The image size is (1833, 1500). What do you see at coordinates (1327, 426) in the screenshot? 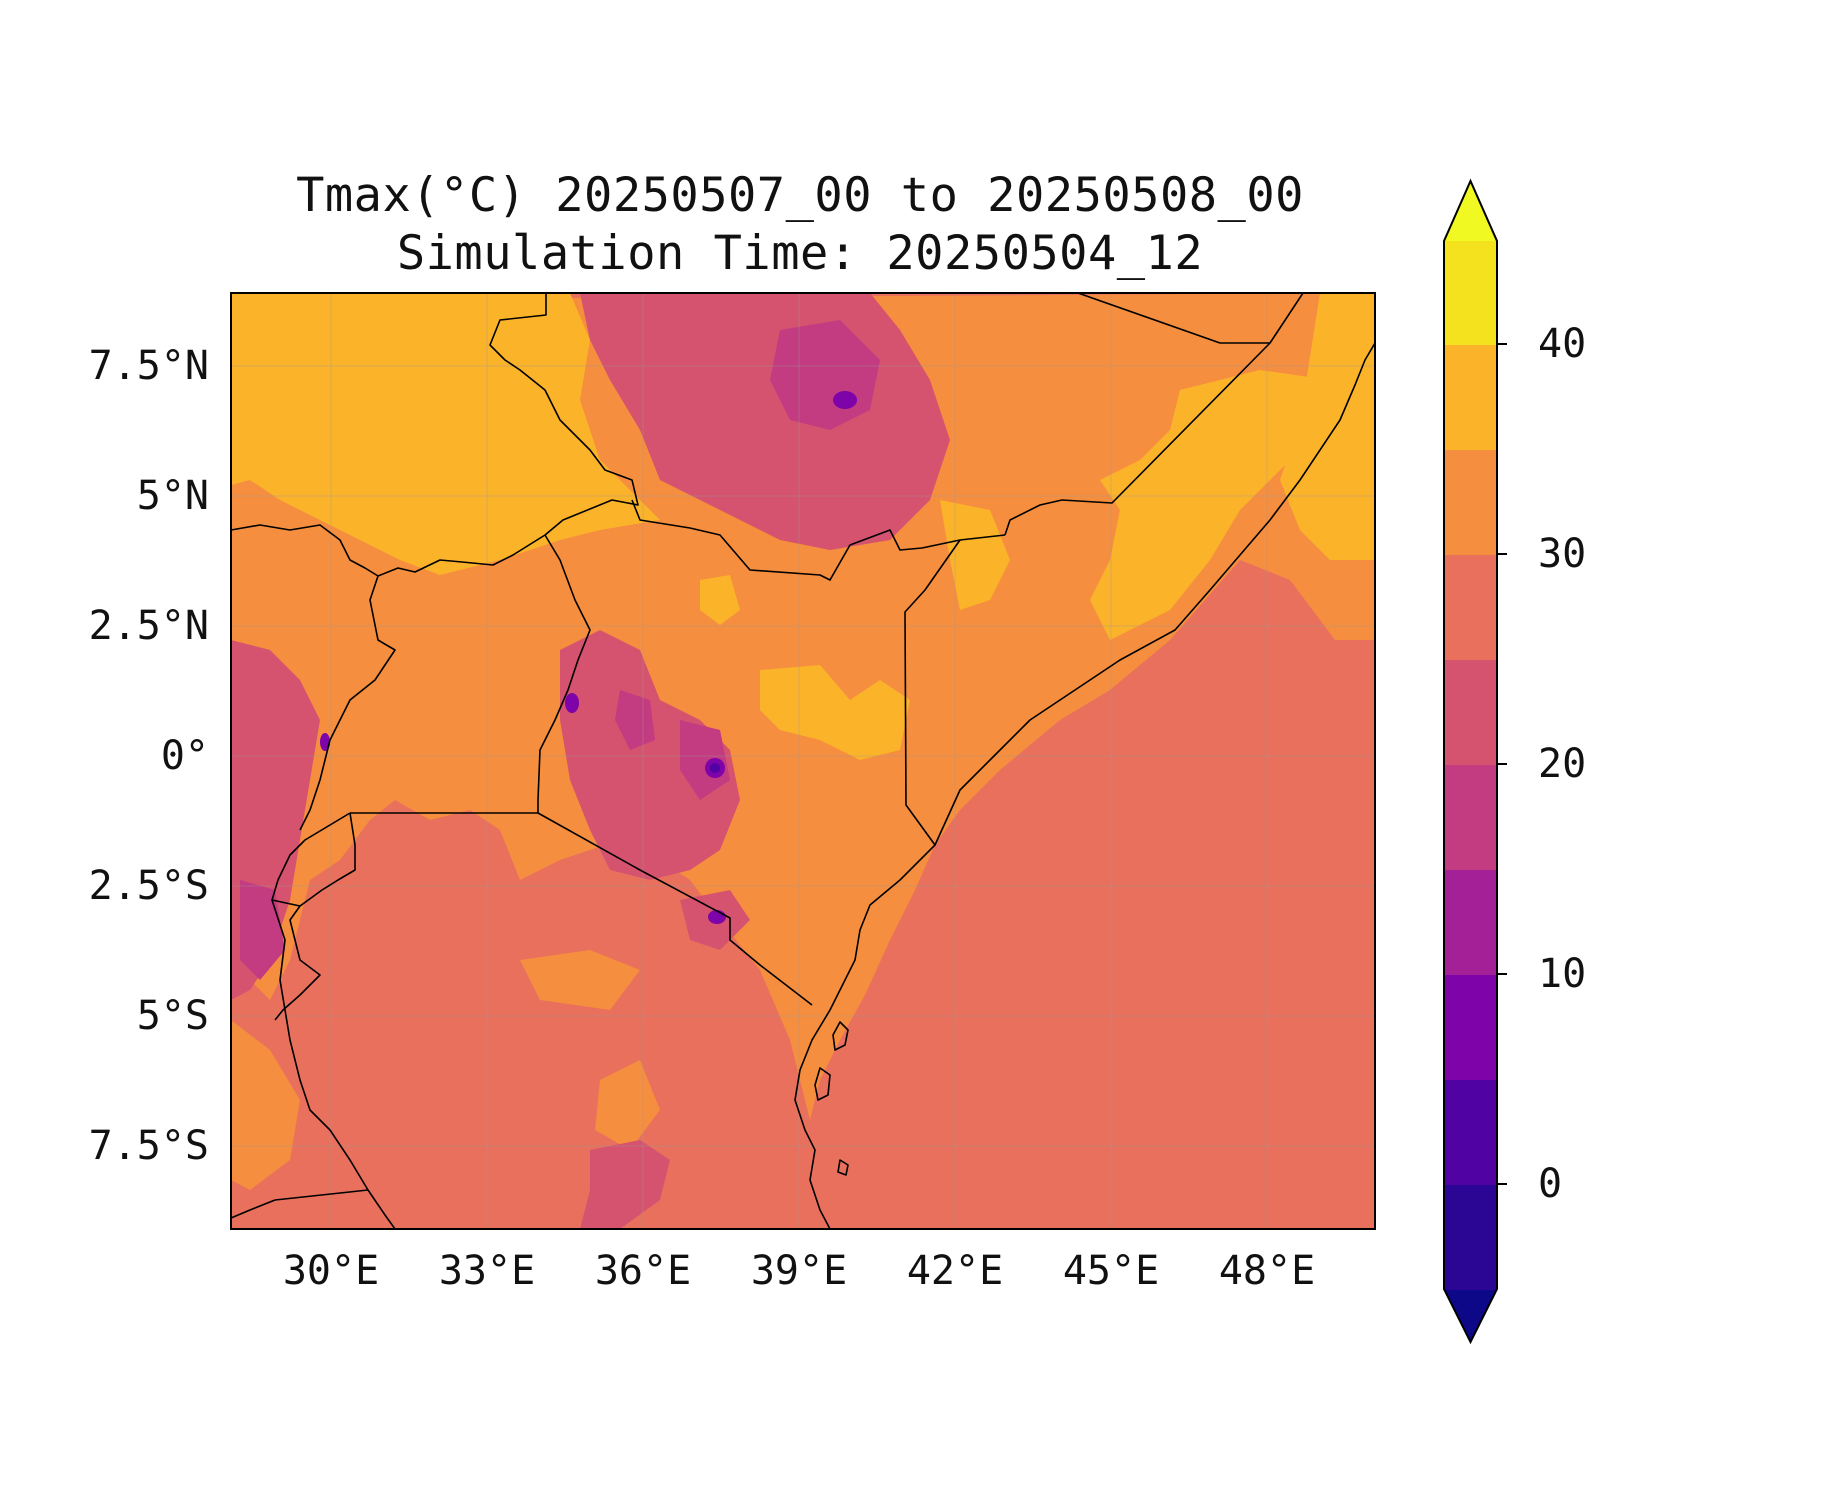
I see `field-35-40-somalia-coast` at bounding box center [1327, 426].